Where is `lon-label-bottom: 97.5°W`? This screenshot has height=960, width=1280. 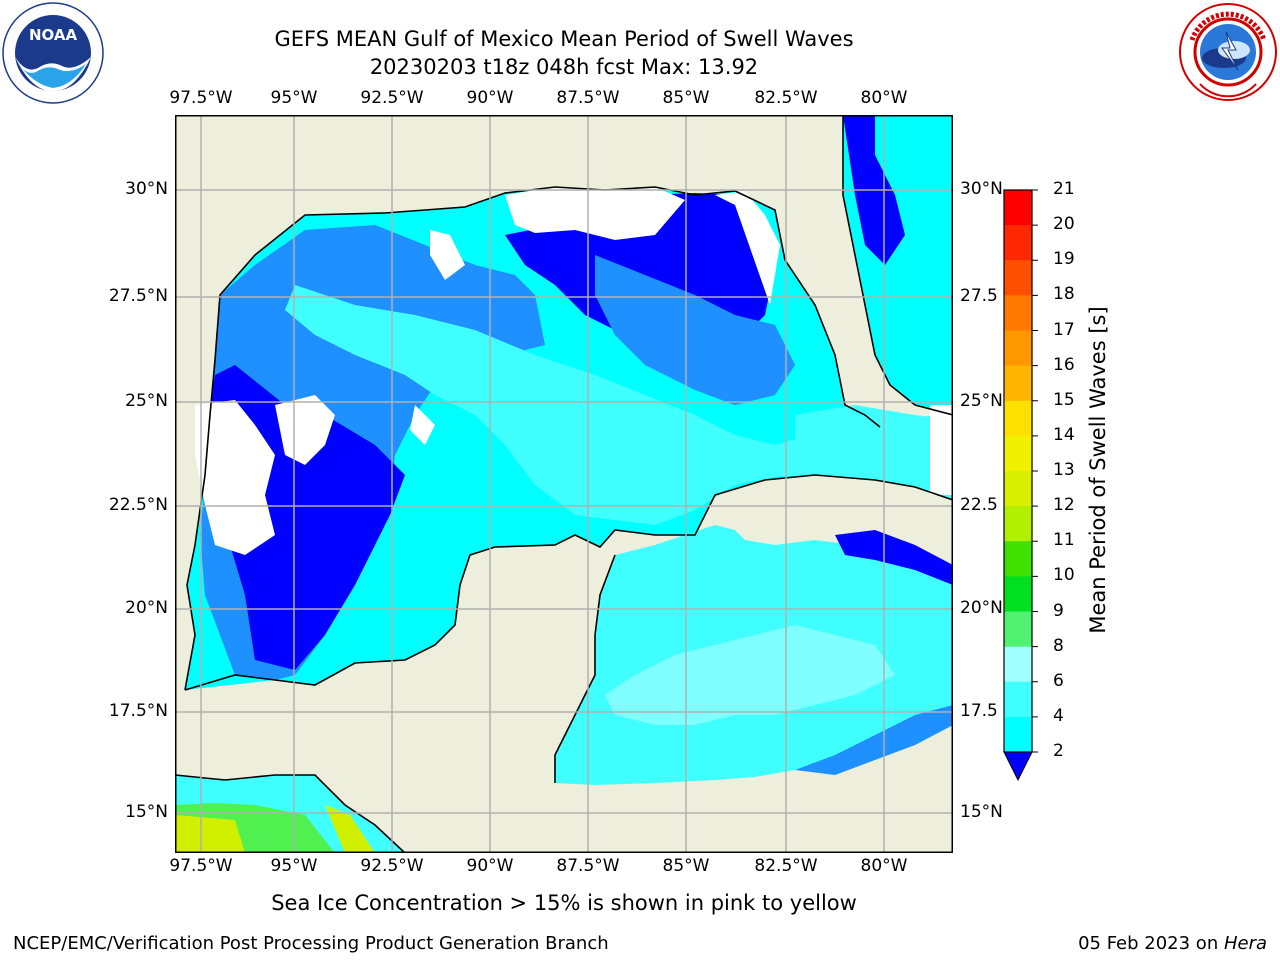
lon-label-bottom: 97.5°W is located at coordinates (201, 866).